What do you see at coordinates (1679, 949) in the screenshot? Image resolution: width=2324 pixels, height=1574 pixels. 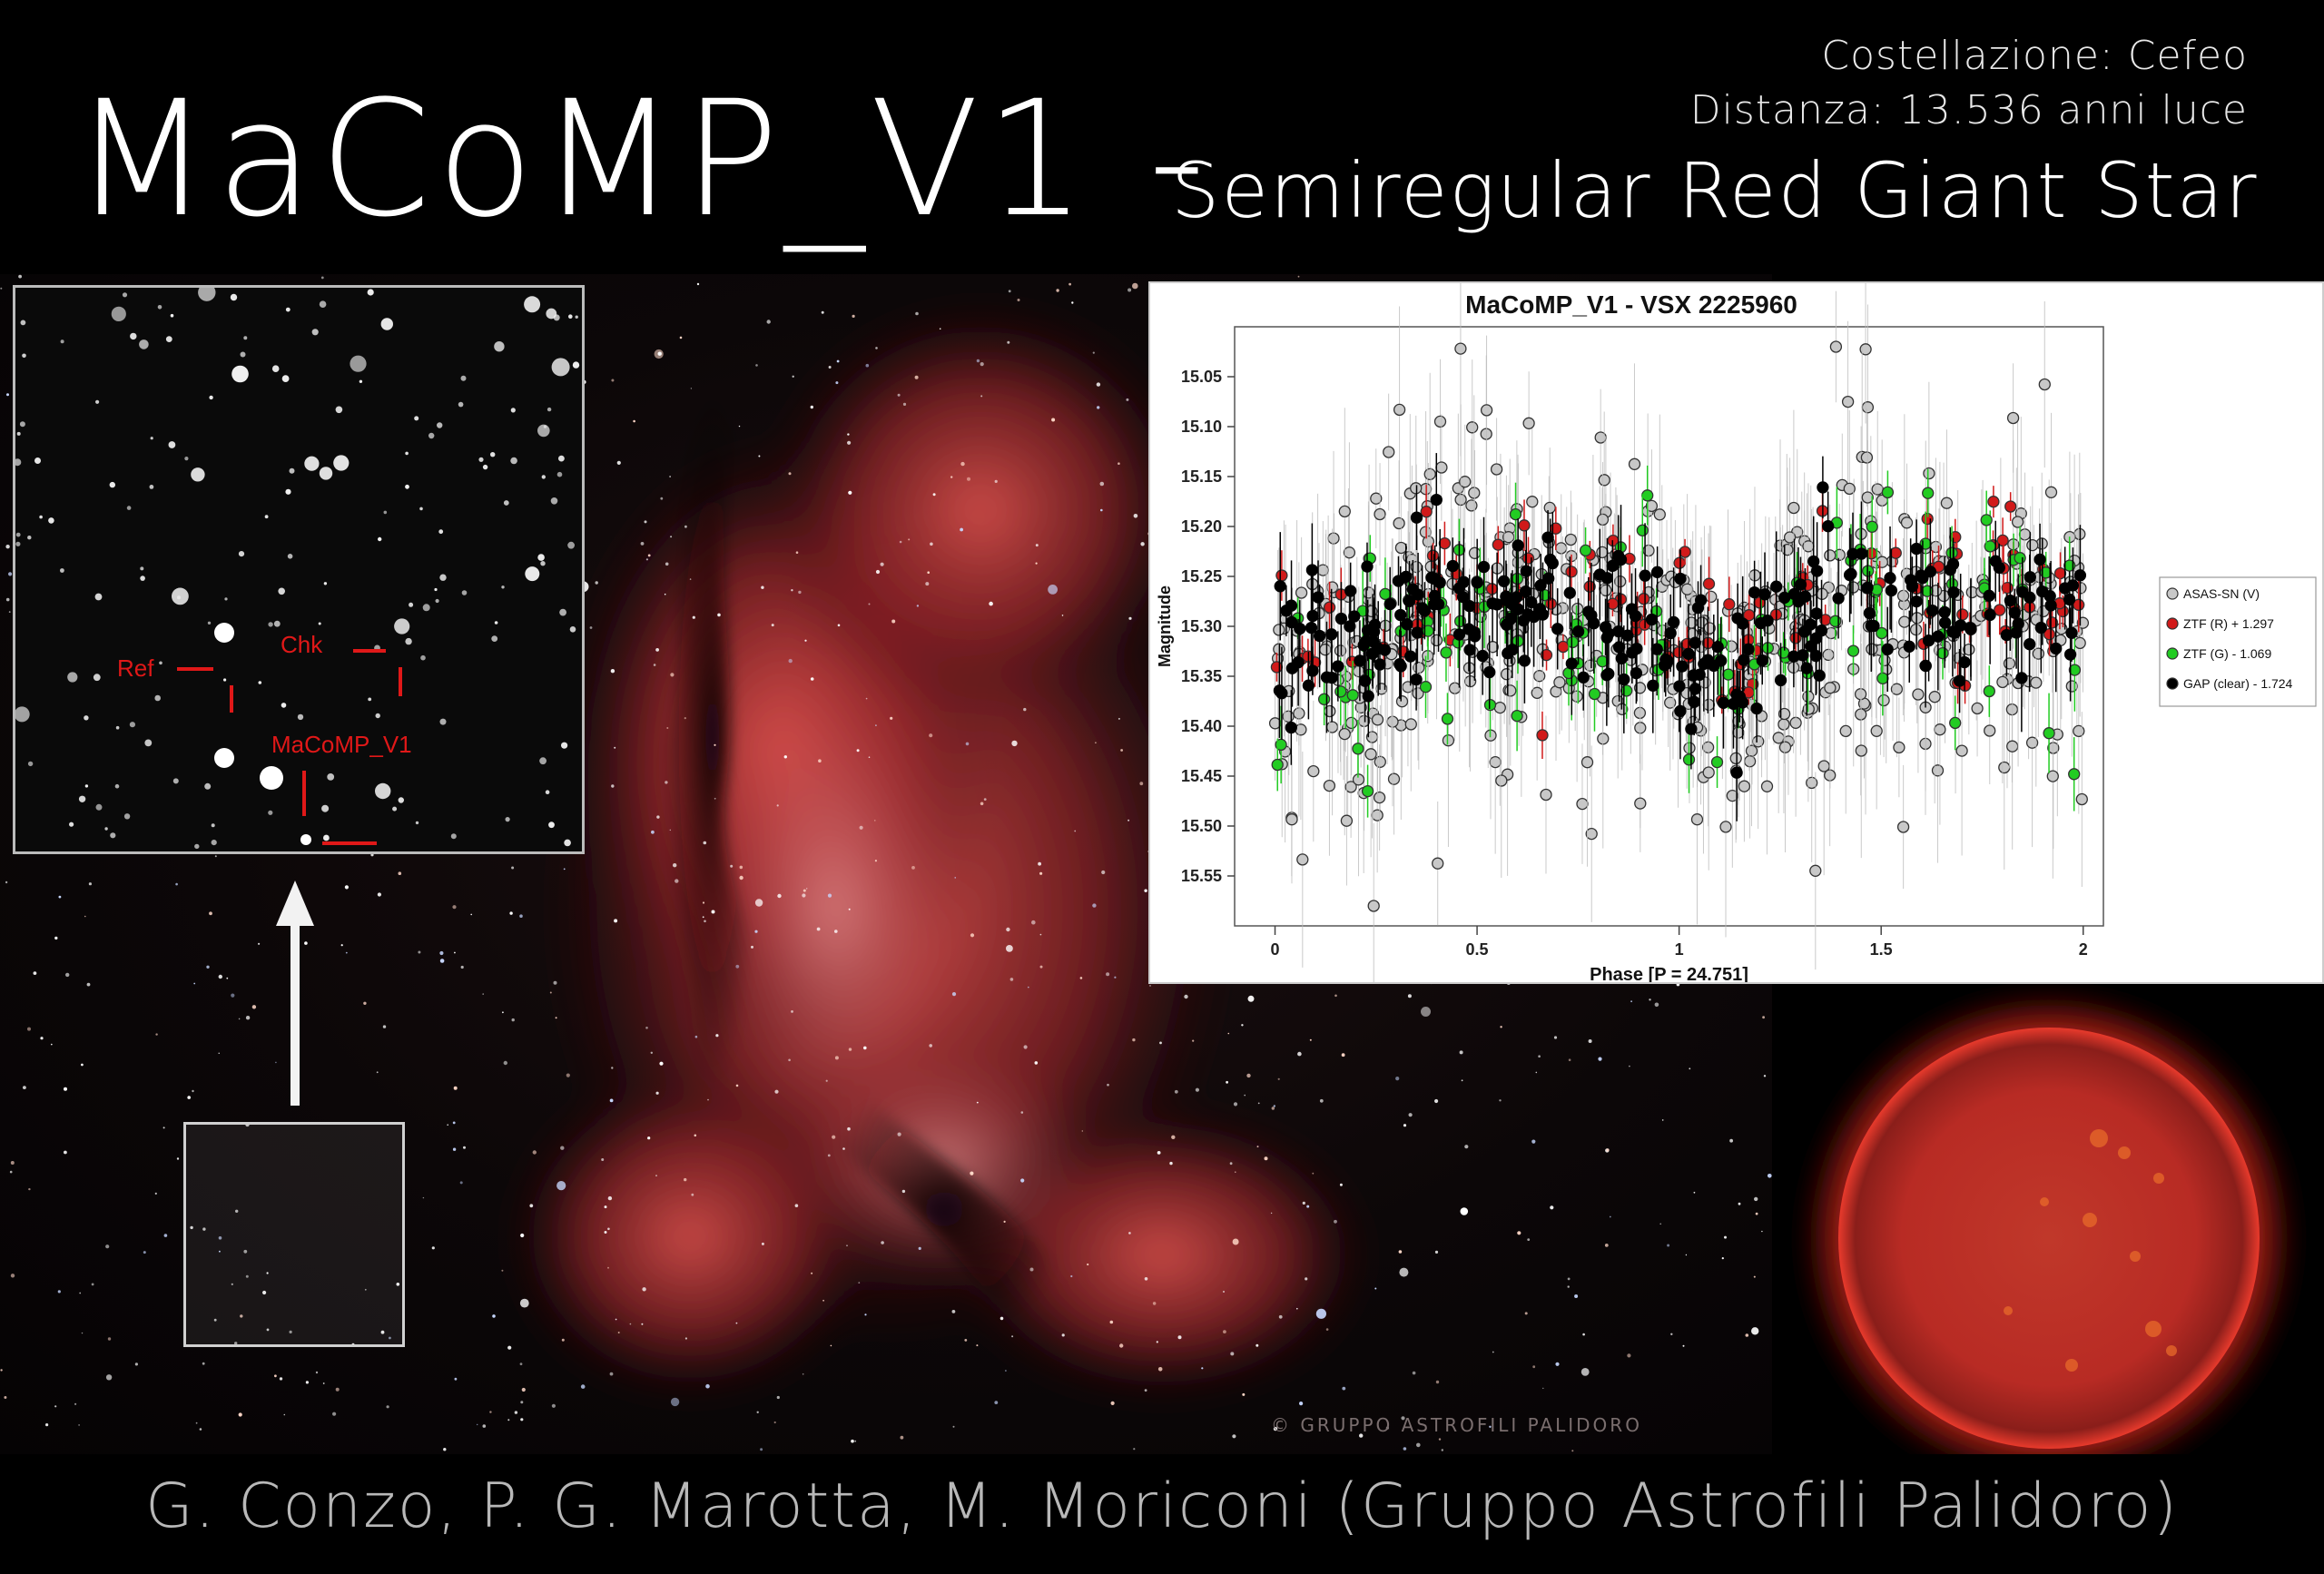 I see `x-tick-label: 1` at bounding box center [1679, 949].